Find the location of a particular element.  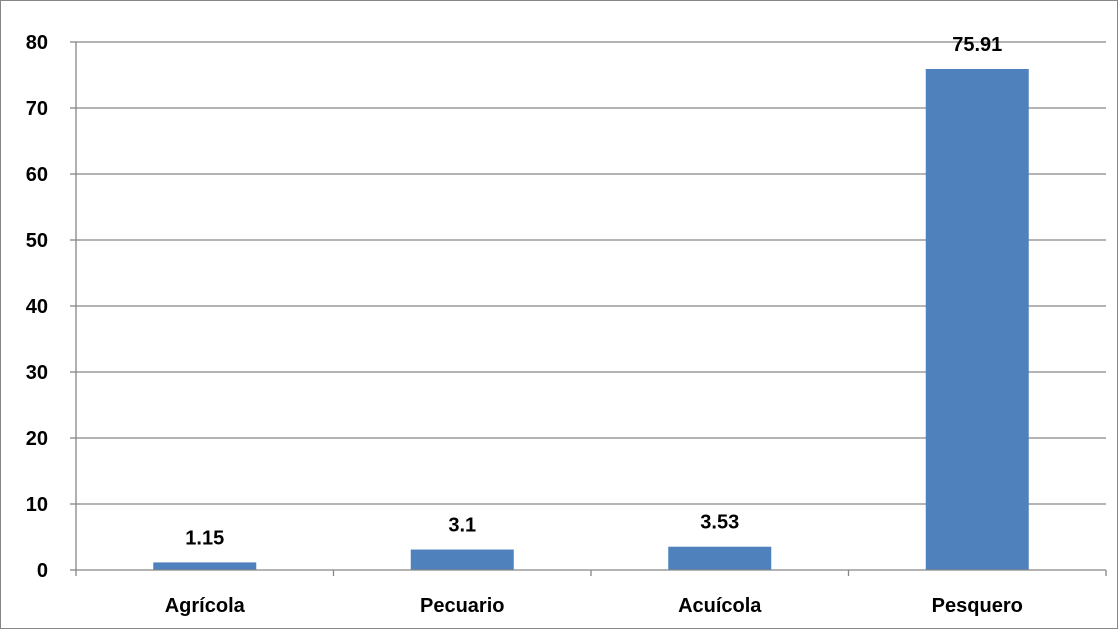

y-tick-label: 50 is located at coordinates (37, 241).